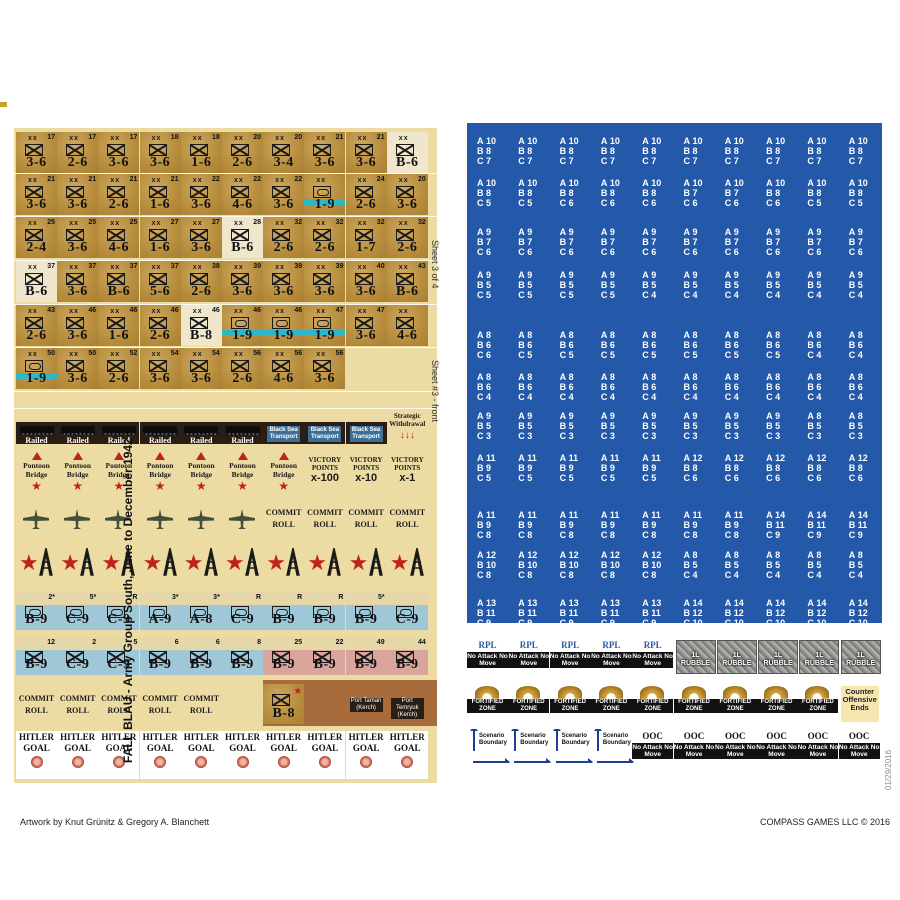 This screenshot has width=900, height=900. What do you see at coordinates (36, 325) in the screenshot?
I see `unit-counter: xx 43 2-6` at bounding box center [36, 325].